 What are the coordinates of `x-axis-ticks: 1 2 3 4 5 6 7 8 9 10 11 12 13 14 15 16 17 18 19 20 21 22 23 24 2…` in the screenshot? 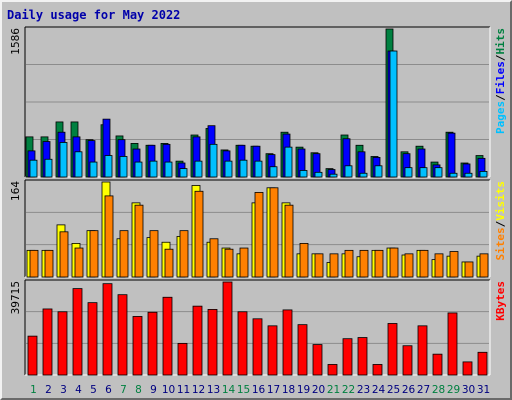 It's located at (260, 390).